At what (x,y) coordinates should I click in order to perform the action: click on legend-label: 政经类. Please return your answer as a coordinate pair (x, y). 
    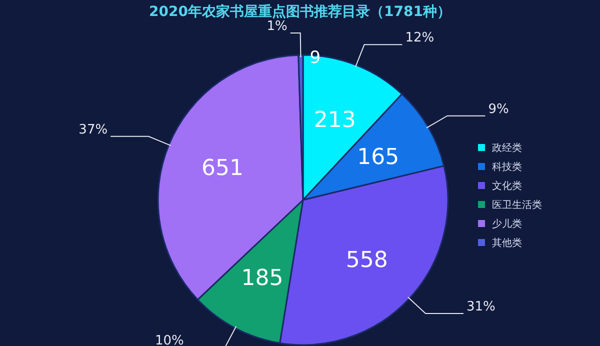
    Looking at the image, I should click on (507, 148).